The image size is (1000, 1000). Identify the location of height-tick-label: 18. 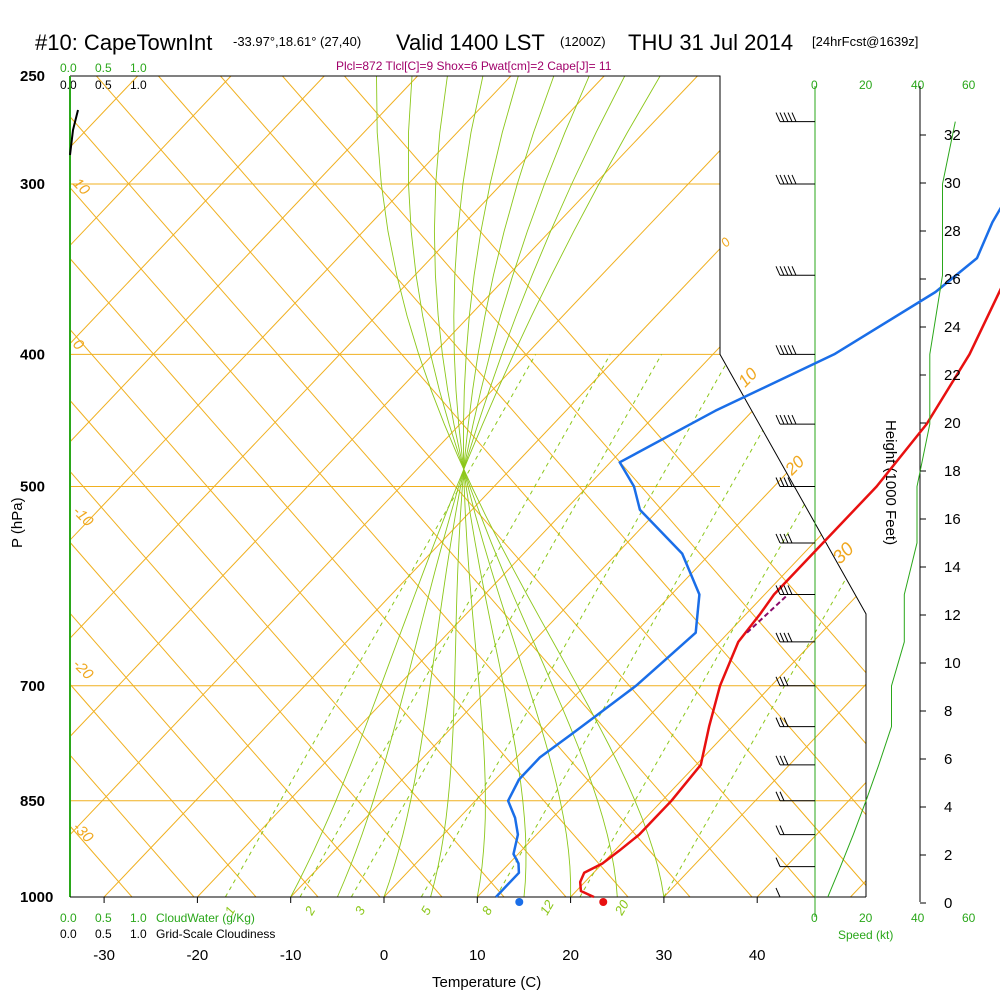
(952, 471).